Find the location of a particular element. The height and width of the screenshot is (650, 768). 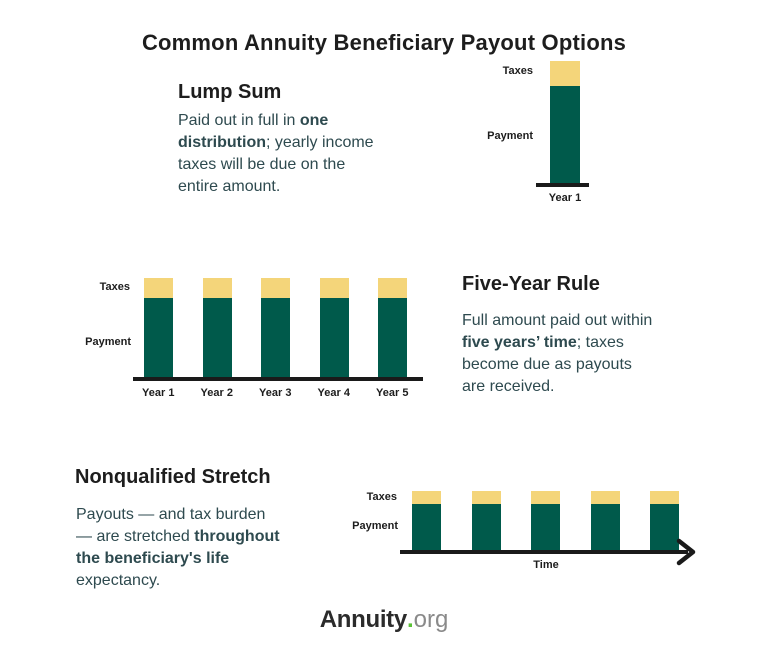

arrow-right-icon is located at coordinates (686, 552).